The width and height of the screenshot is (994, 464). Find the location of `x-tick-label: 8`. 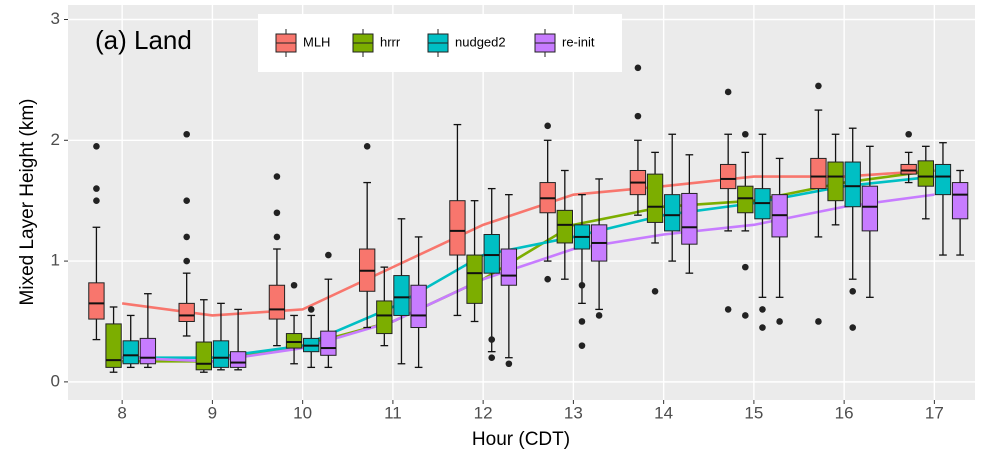

x-tick-label: 8 is located at coordinates (121, 412).